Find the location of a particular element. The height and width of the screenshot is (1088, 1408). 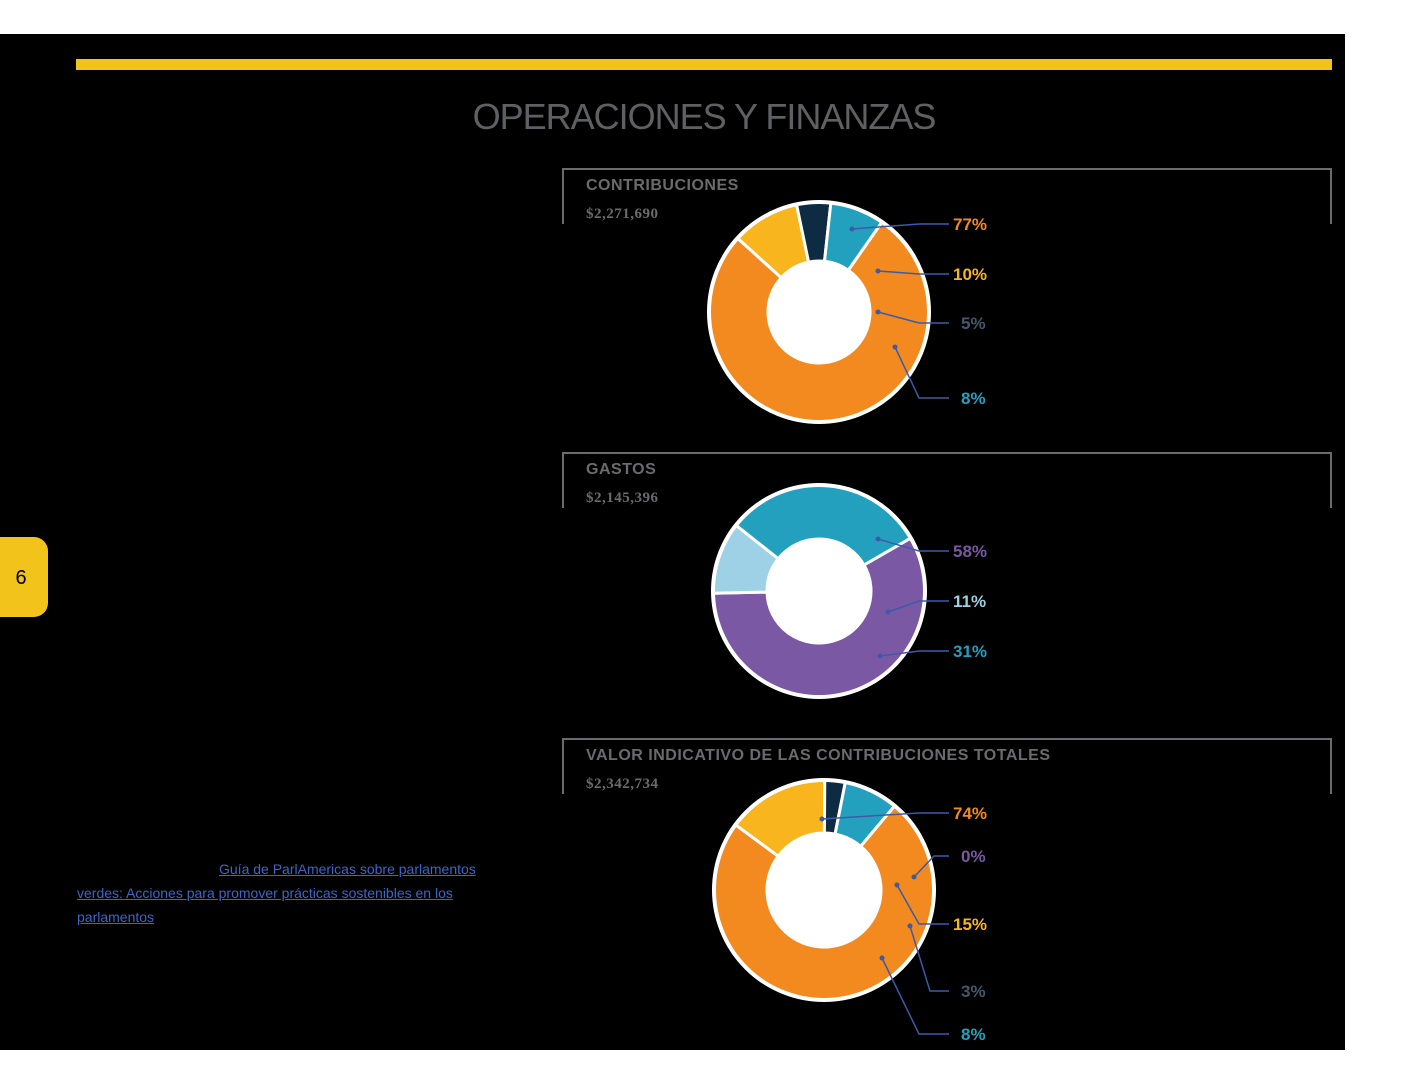

top-accent-bar is located at coordinates (704, 64).